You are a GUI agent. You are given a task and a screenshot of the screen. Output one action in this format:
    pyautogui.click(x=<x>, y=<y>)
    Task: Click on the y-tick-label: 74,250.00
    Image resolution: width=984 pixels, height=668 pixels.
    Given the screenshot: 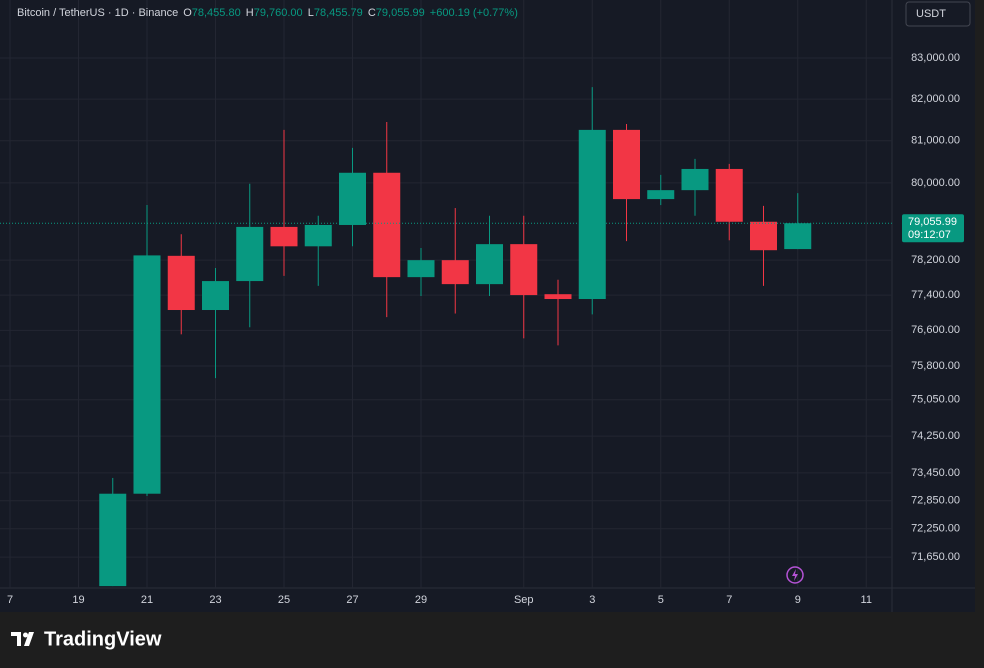 What is the action you would take?
    pyautogui.click(x=935, y=436)
    